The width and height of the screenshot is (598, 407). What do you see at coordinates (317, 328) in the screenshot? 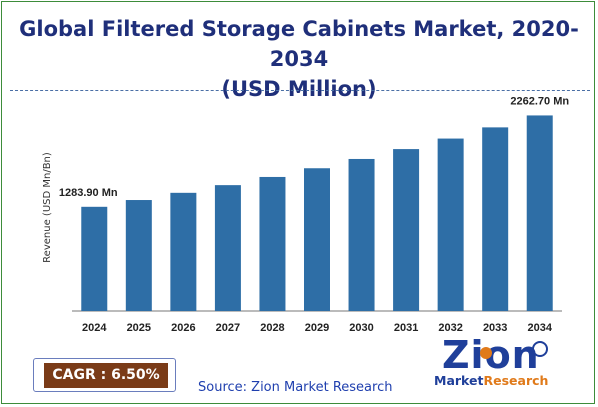
I see `x-tick-label: 2029` at bounding box center [317, 328].